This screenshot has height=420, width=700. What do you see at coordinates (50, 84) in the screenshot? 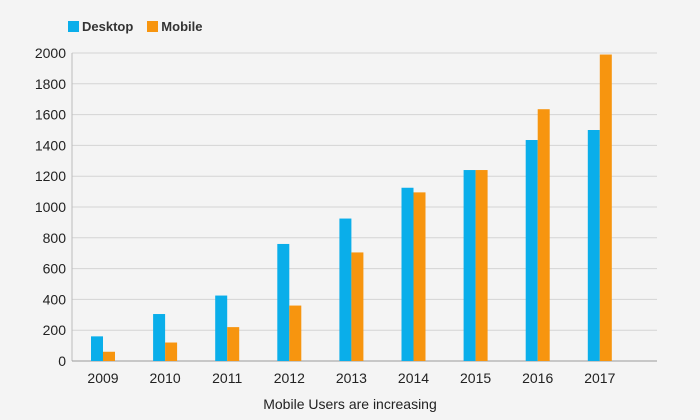
I see `y-tick-label-1800: 1800` at bounding box center [50, 84].